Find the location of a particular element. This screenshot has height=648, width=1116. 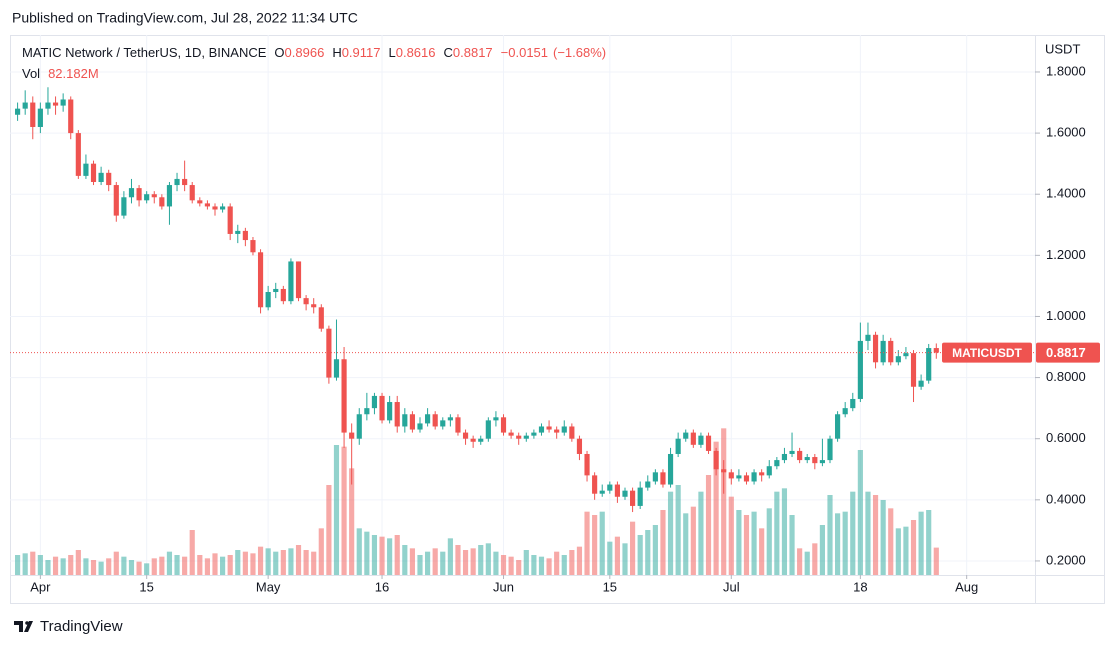

volume-value: 82.182M is located at coordinates (73, 73).